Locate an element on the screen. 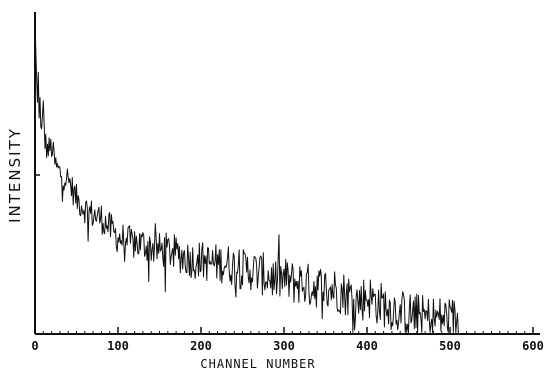  x-axis-ticks is located at coordinates (284, 330).